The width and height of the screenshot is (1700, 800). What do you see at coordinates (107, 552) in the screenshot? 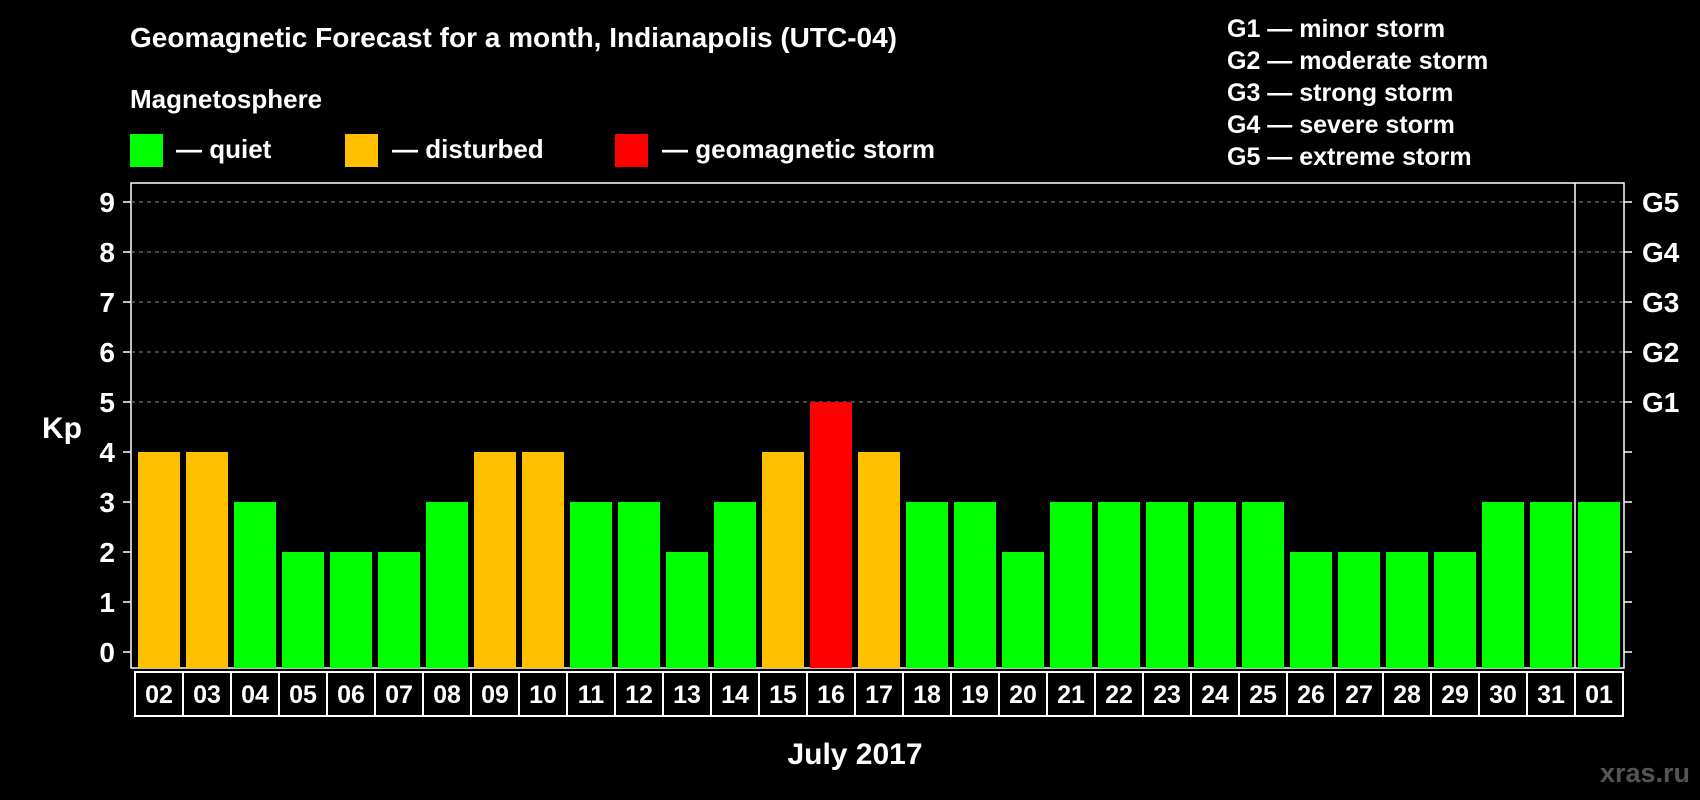
I see `y-tick-label: 2` at bounding box center [107, 552].